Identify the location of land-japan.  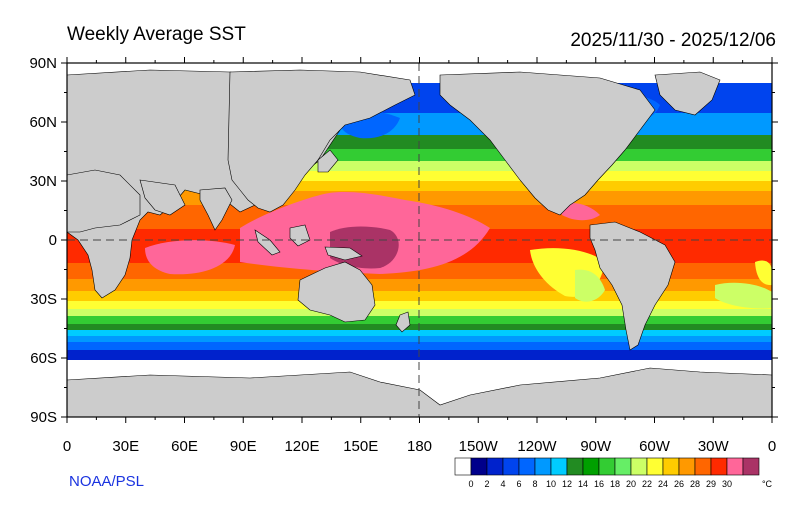
(328, 161).